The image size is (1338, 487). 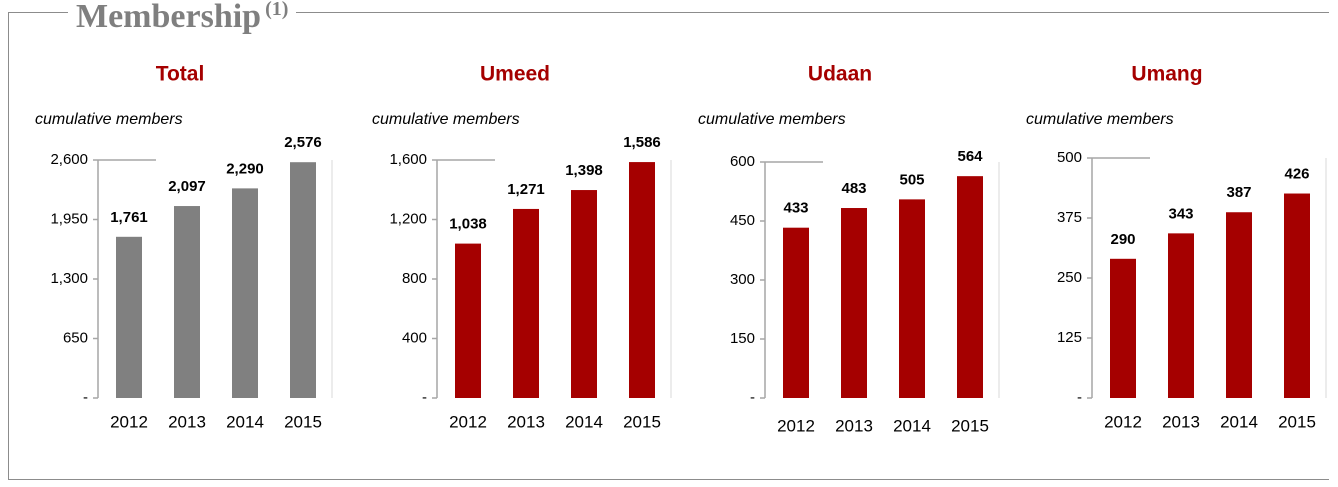 I want to click on value-label: 433, so click(x=795, y=208).